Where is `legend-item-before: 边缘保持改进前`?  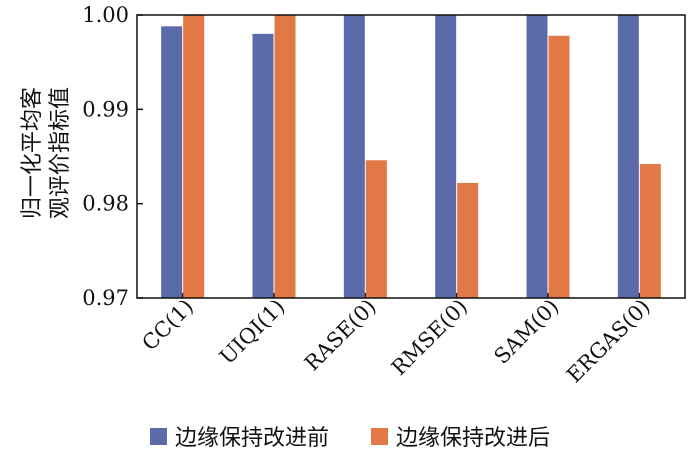 legend-item-before: 边缘保持改进前 is located at coordinates (239, 436).